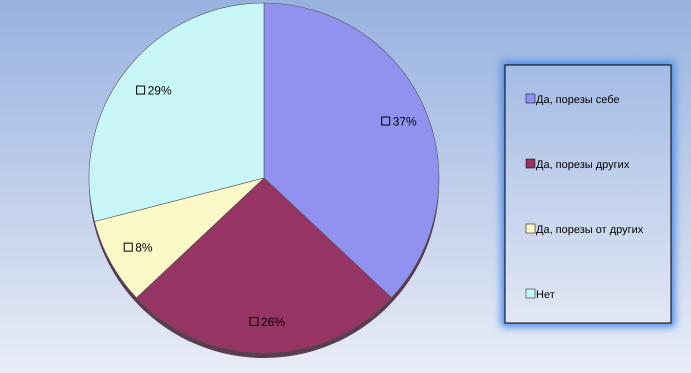  I want to click on data-label: 29%, so click(160, 91).